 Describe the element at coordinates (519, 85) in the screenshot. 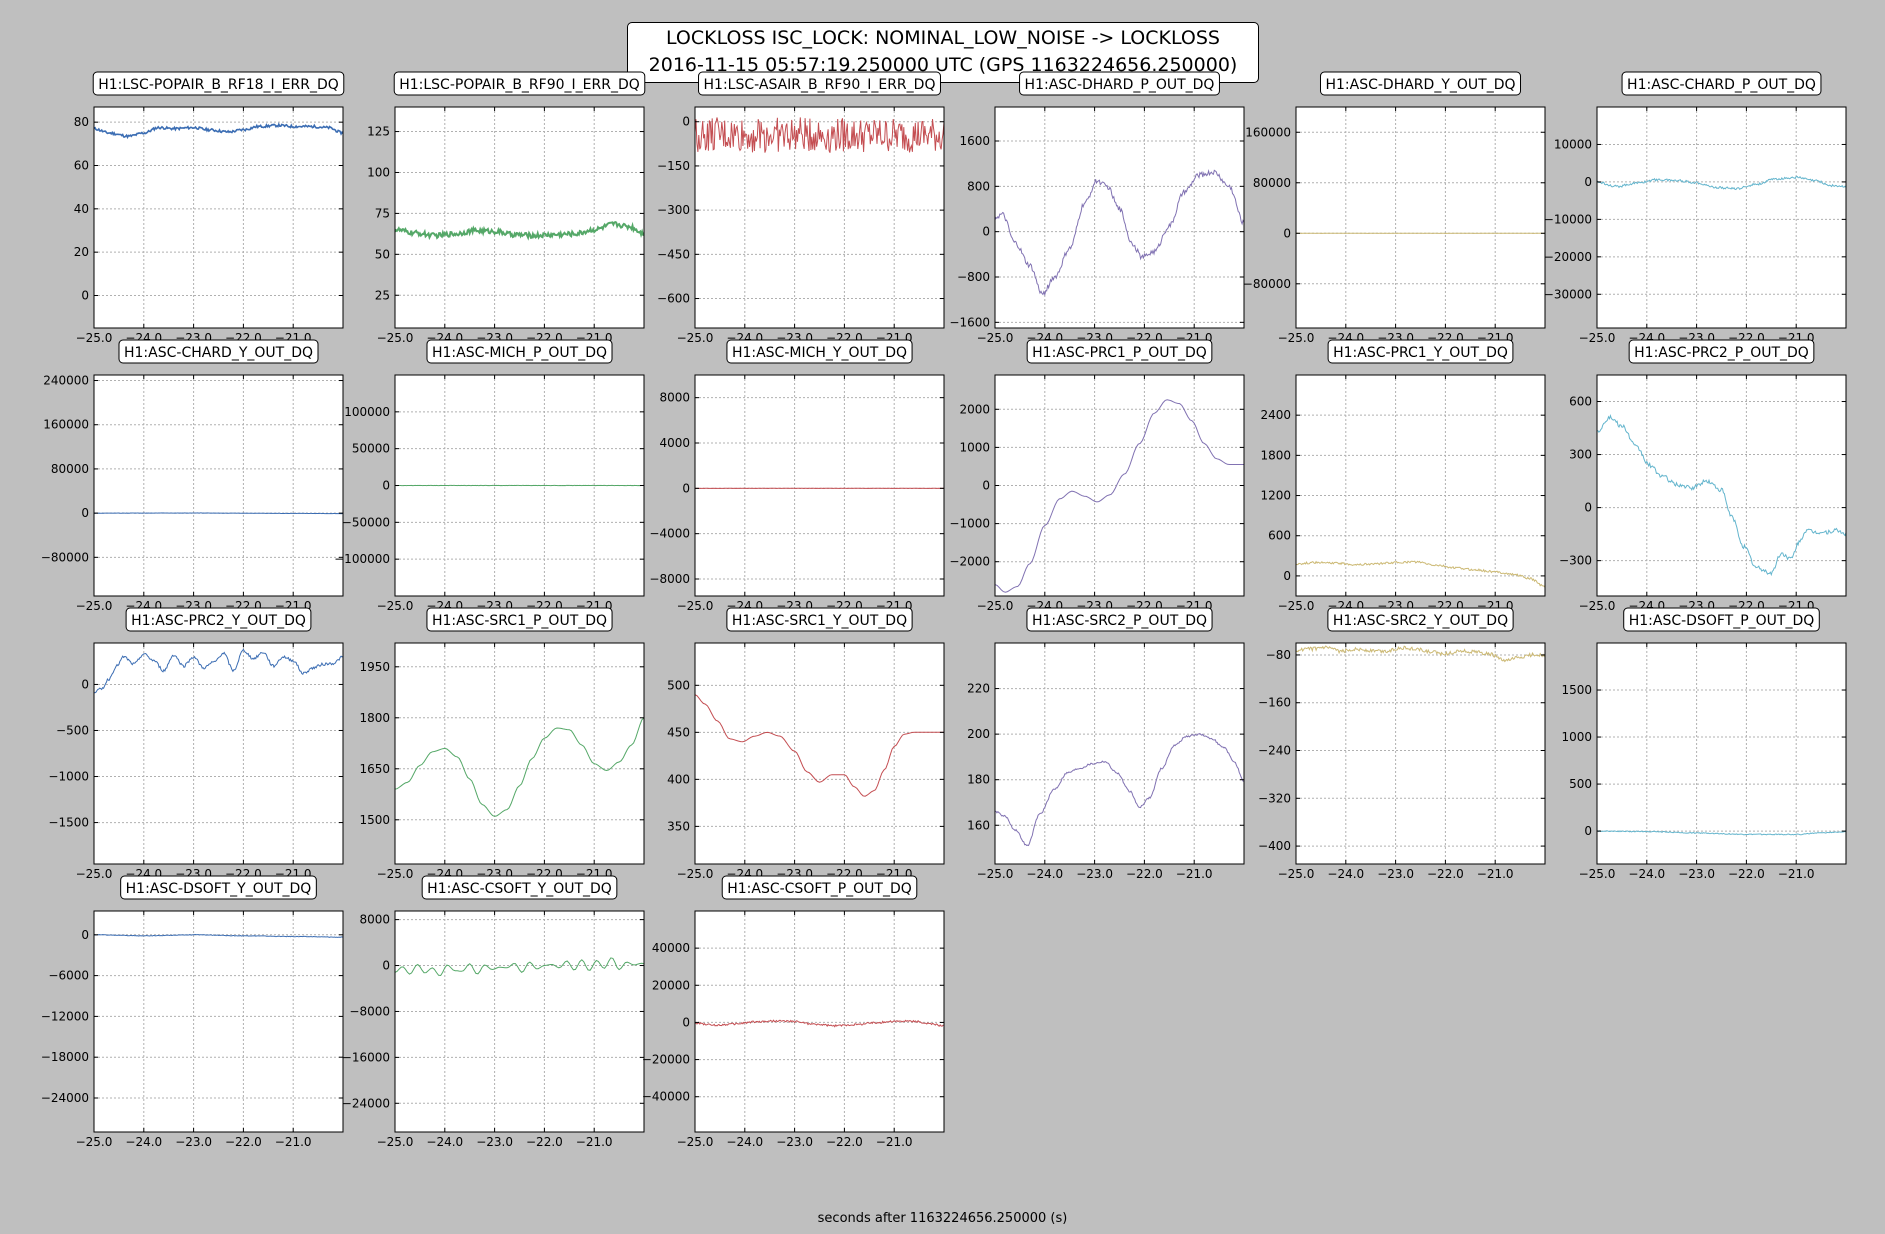

I see `subplot-title: H1:LSC-POPAIR_B_RF90_I_ERR_DQ` at that location.